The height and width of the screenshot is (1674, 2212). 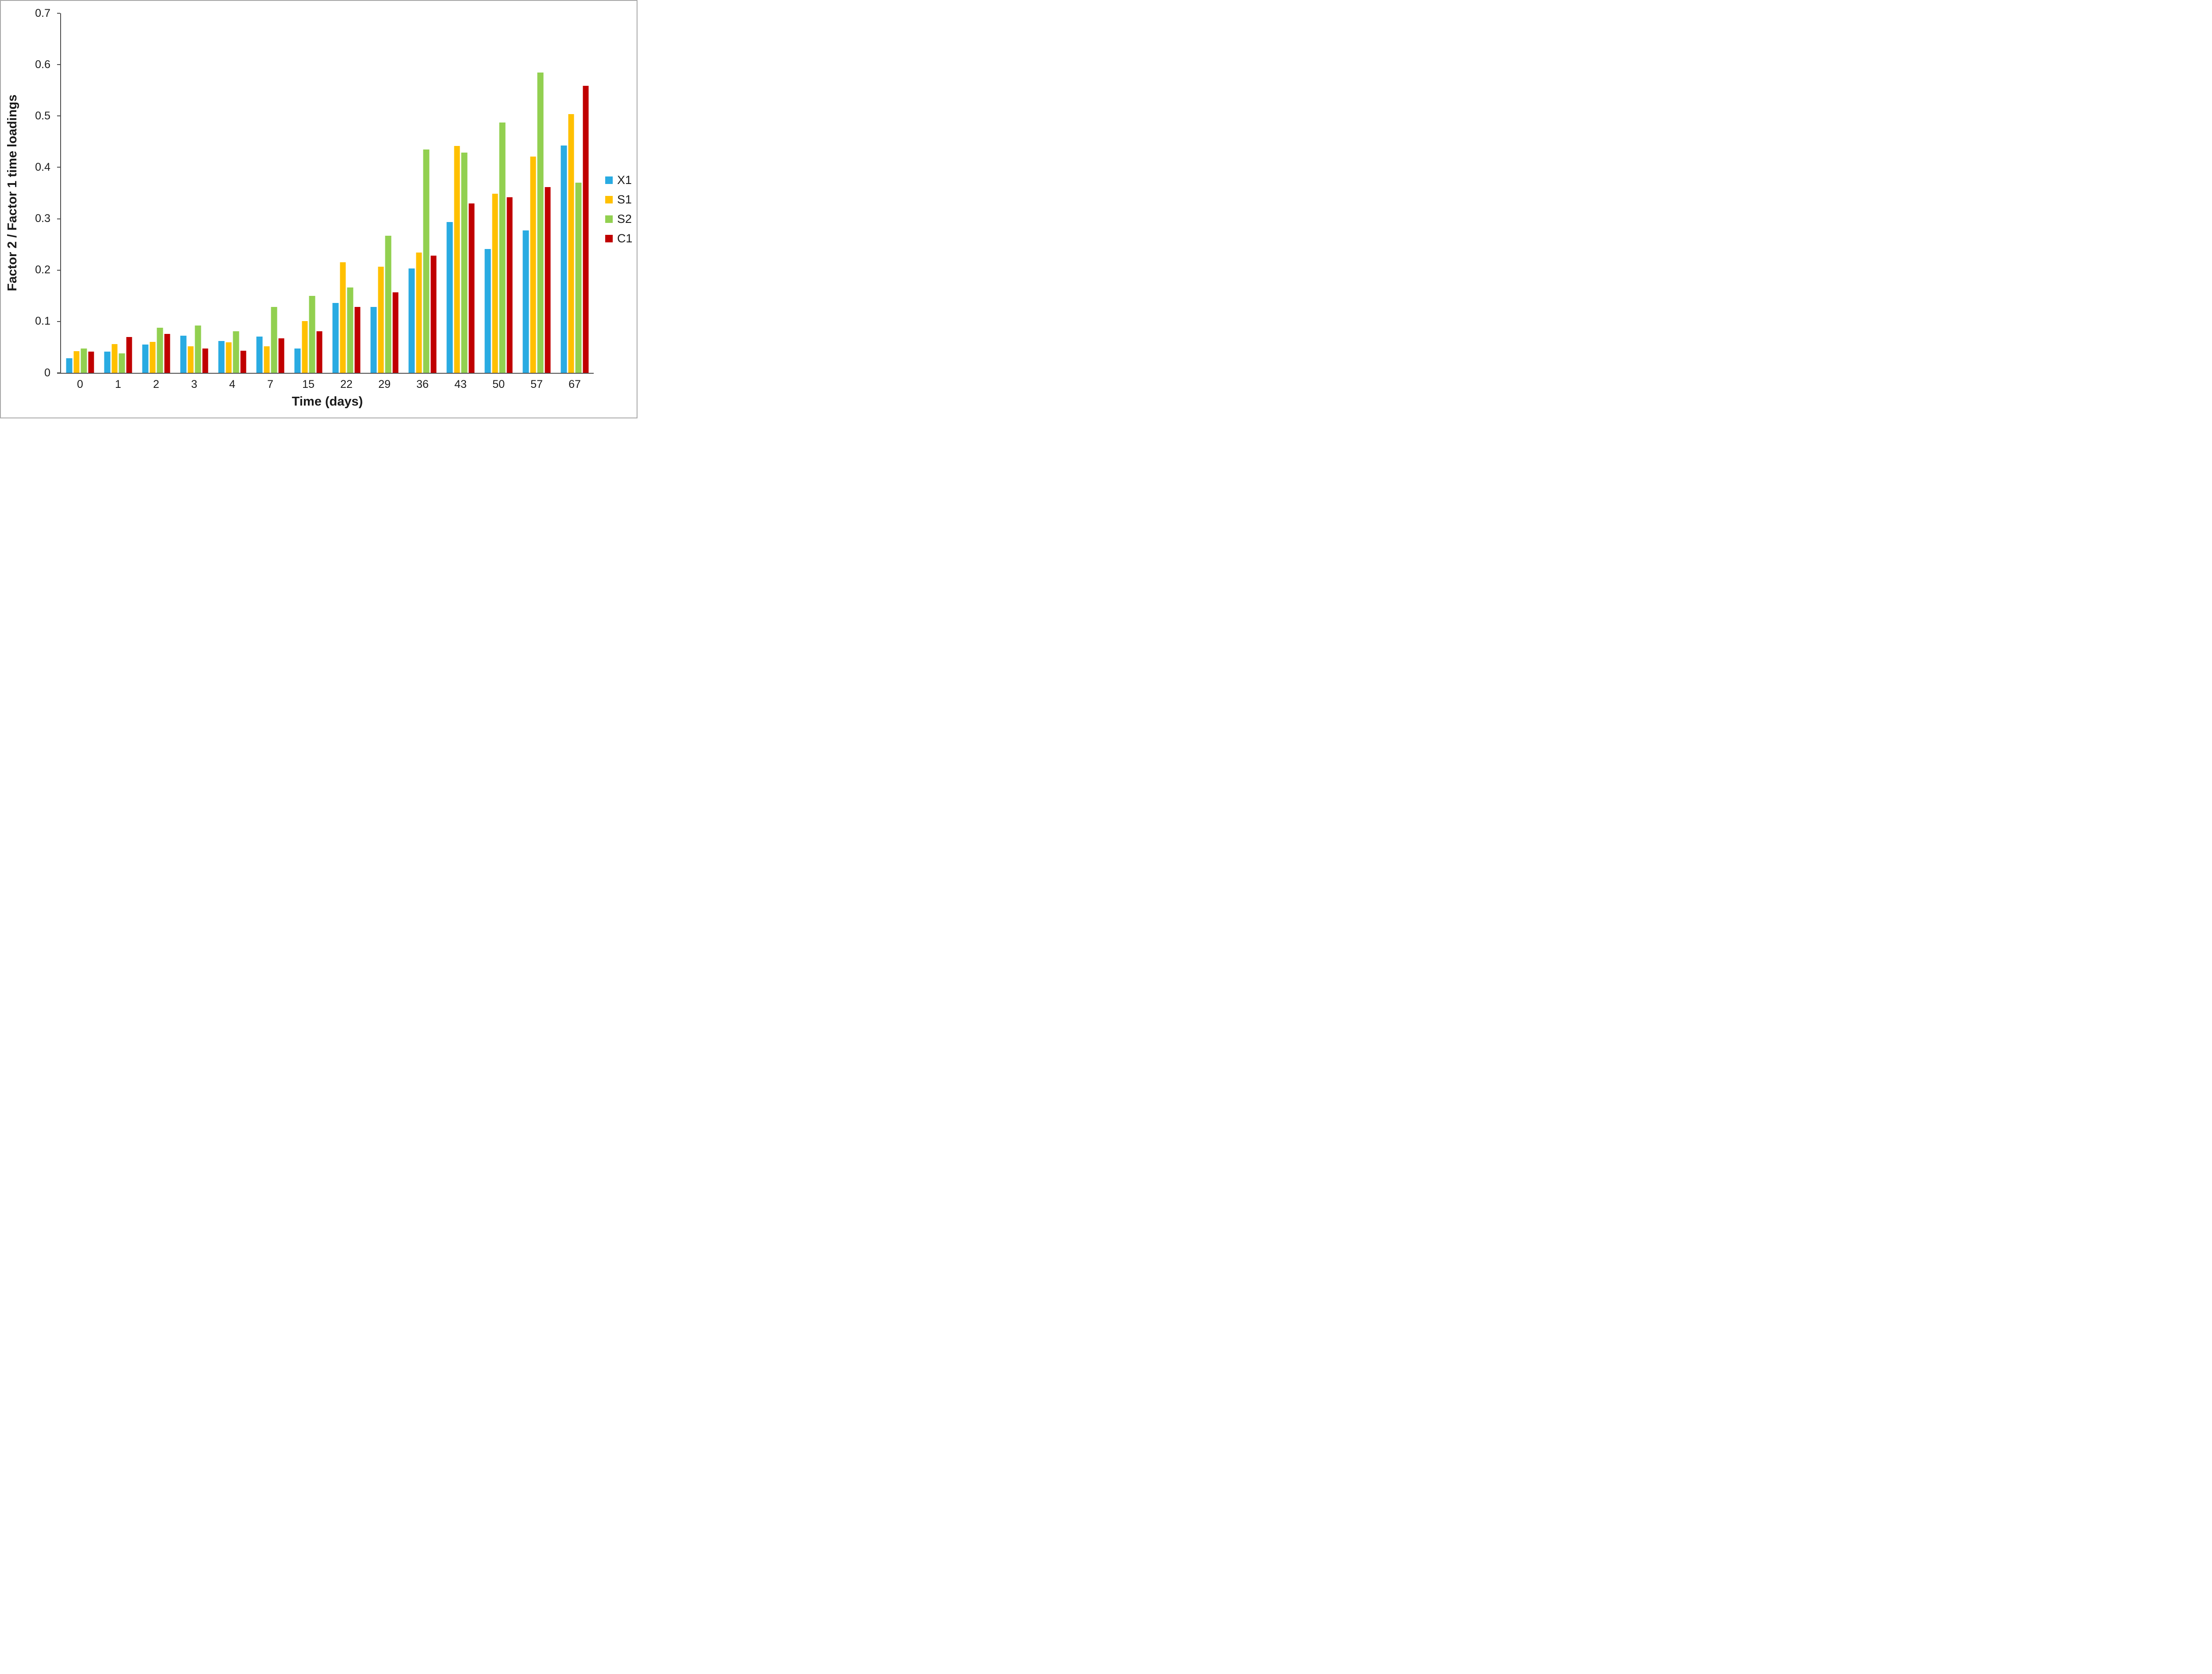 I want to click on x-tick-label-43: 43, so click(x=461, y=384).